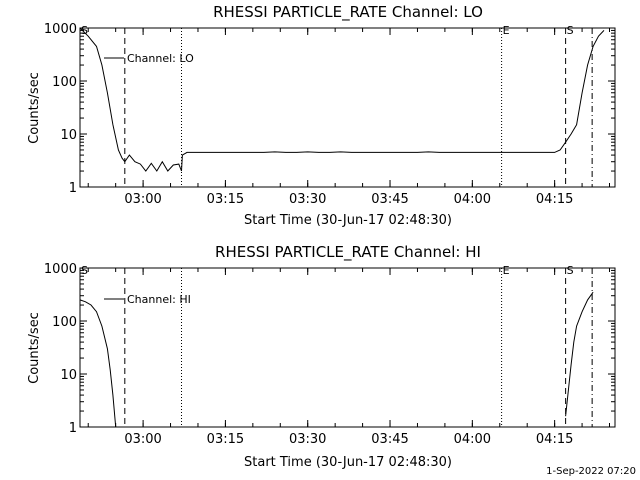  I want to click on lo-x-tick-label-03:00: 03:00, so click(142, 199).